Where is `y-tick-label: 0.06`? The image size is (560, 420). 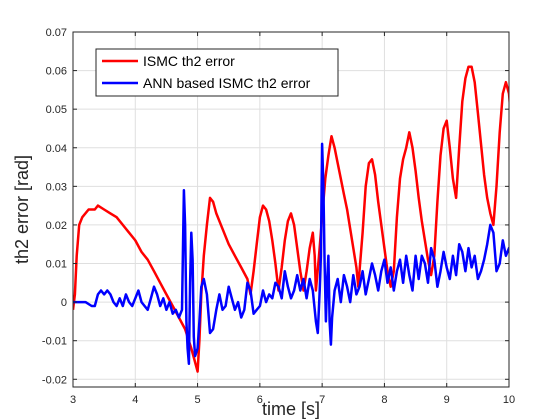
y-tick-label: 0.06 is located at coordinates (56, 72).